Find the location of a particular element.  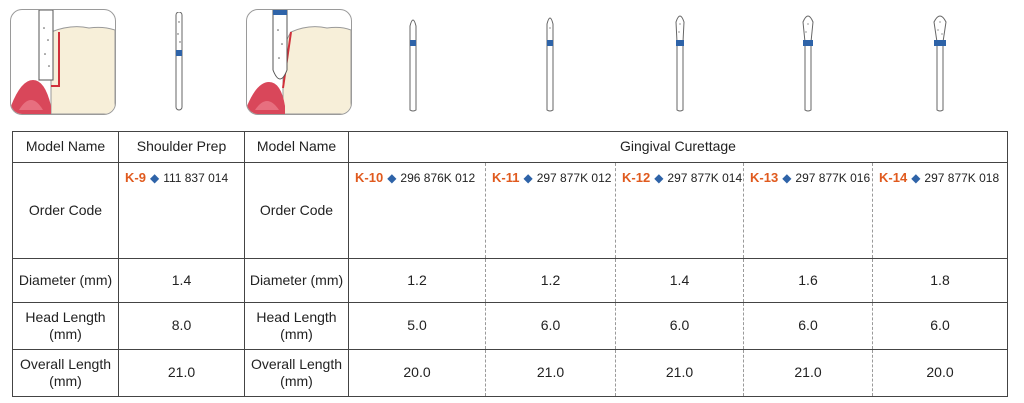

head-length-k13: 6.0 is located at coordinates (808, 326).